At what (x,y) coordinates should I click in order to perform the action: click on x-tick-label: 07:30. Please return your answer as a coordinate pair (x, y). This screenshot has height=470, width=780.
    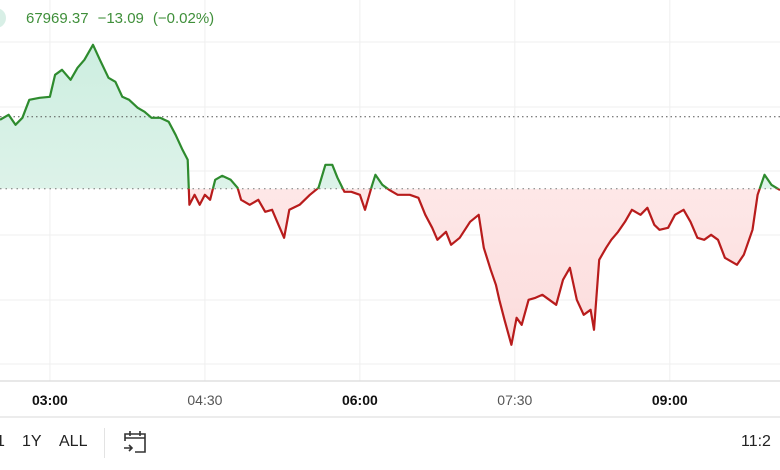
    Looking at the image, I should click on (514, 400).